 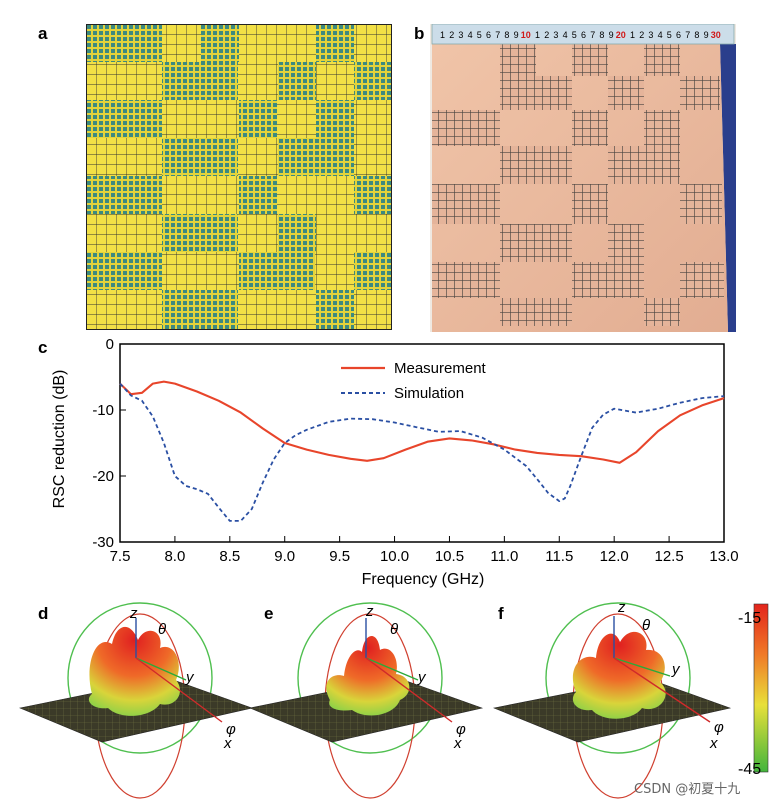 I want to click on x-tick-label: 8.5, so click(x=229, y=556).